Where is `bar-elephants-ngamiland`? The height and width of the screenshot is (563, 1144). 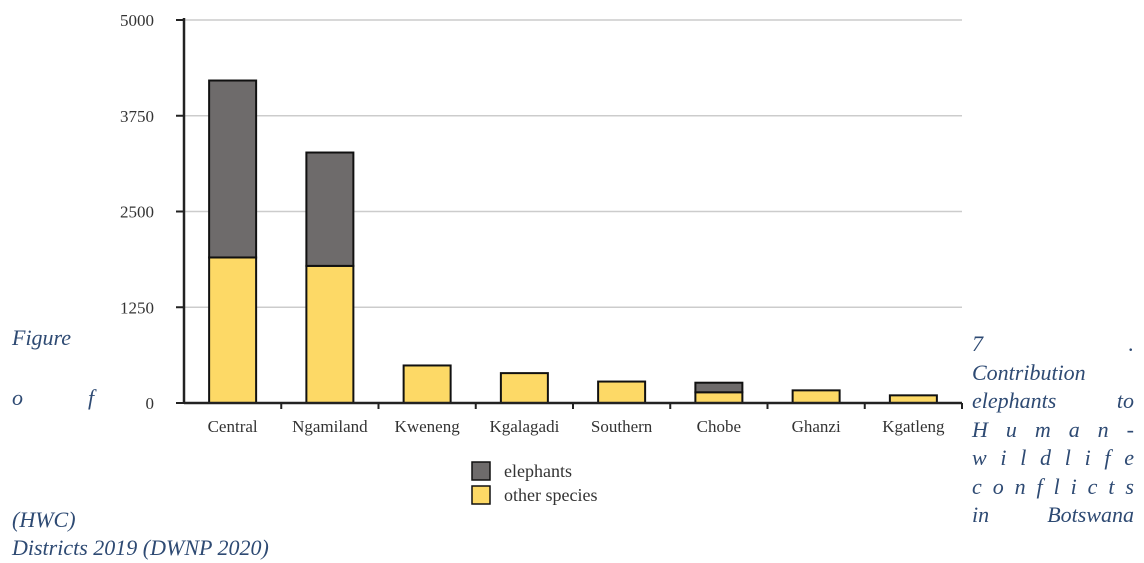 bar-elephants-ngamiland is located at coordinates (330, 209).